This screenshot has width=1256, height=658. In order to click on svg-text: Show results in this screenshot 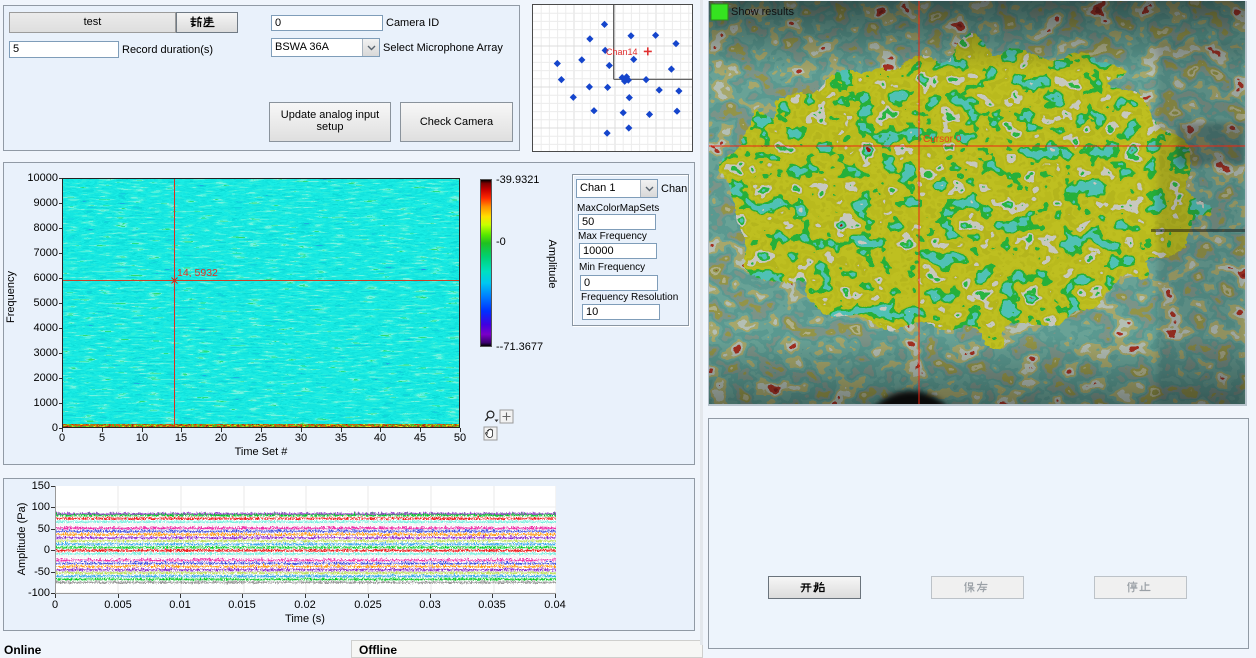, I will do `click(762, 12)`.